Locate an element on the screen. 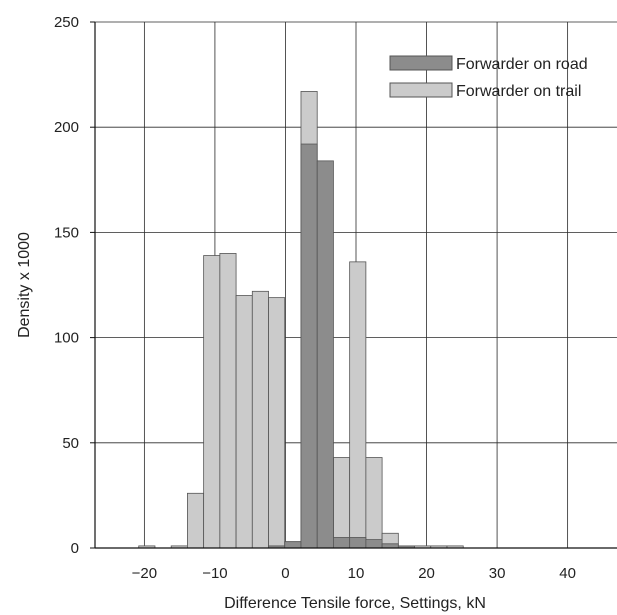 This screenshot has height=615, width=617. y-tick-label: 50 is located at coordinates (70, 443).